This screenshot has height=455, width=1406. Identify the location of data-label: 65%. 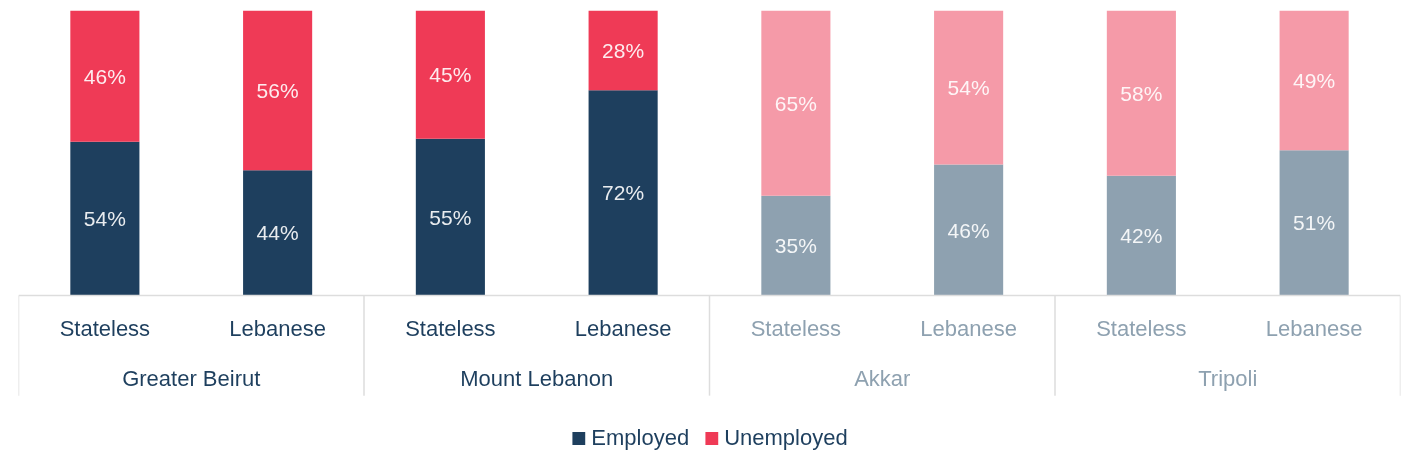
(795, 103).